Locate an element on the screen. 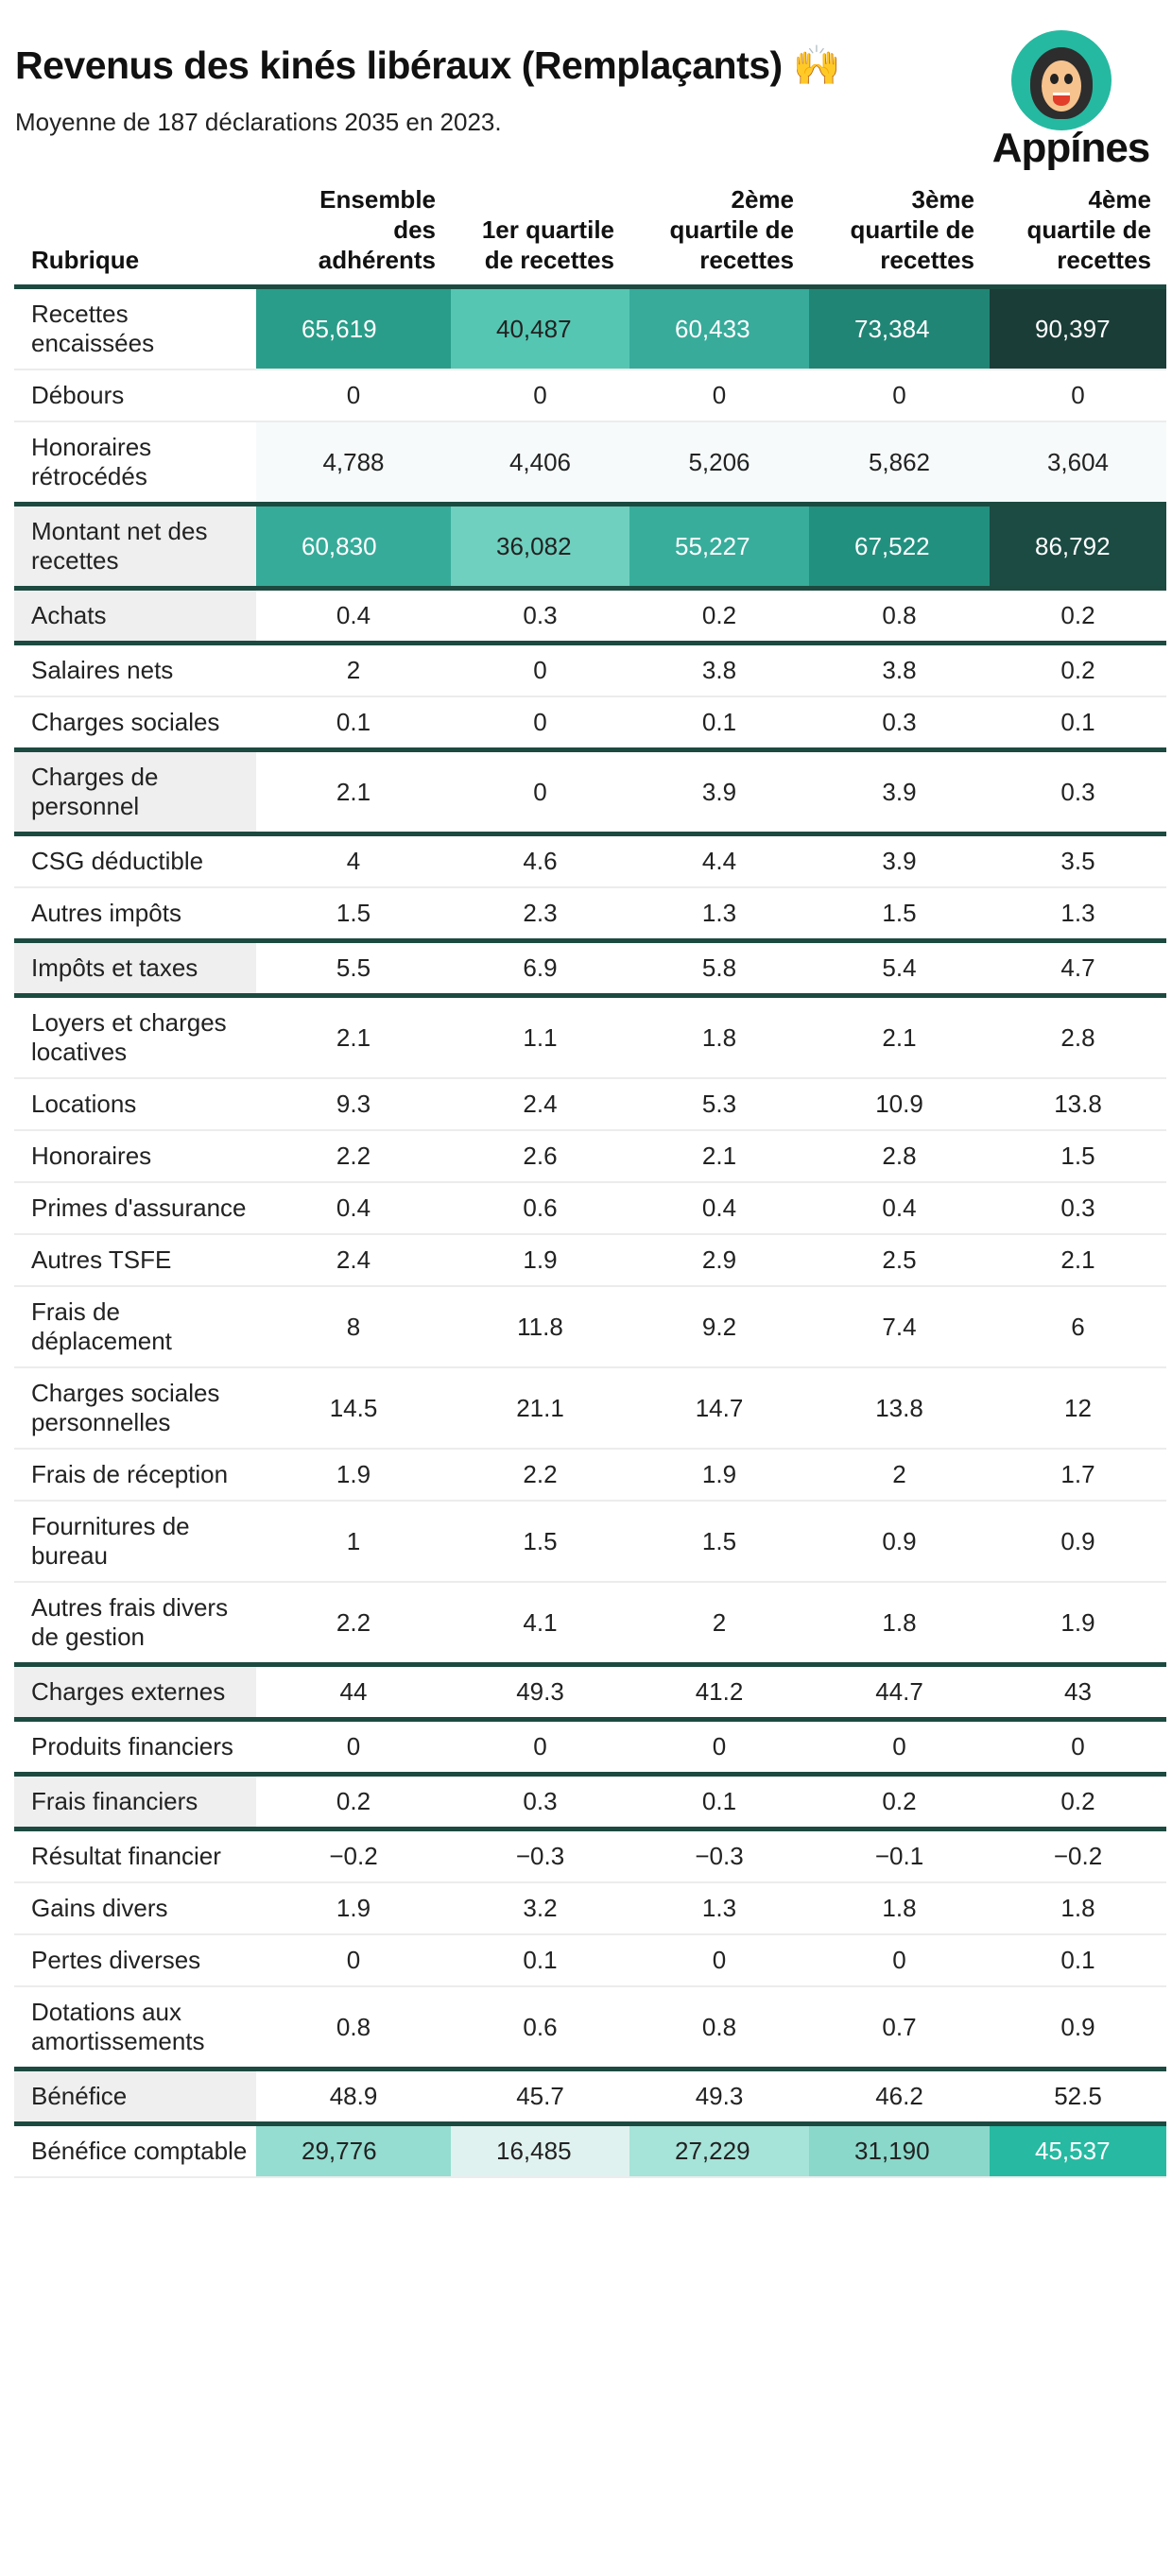  value-cell: 13.8 is located at coordinates (899, 1408).